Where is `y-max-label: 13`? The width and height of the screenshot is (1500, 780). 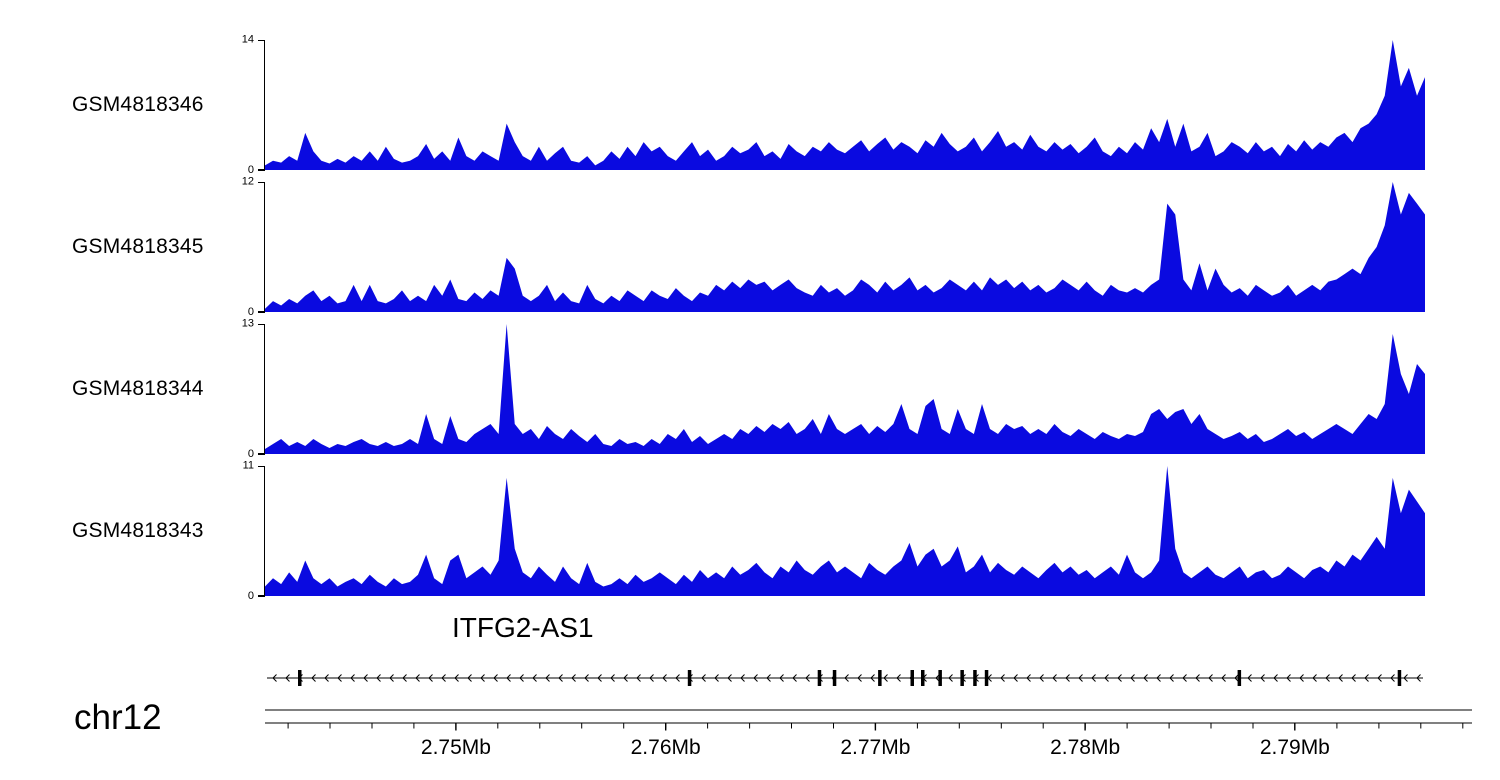 y-max-label: 13 is located at coordinates (247, 323).